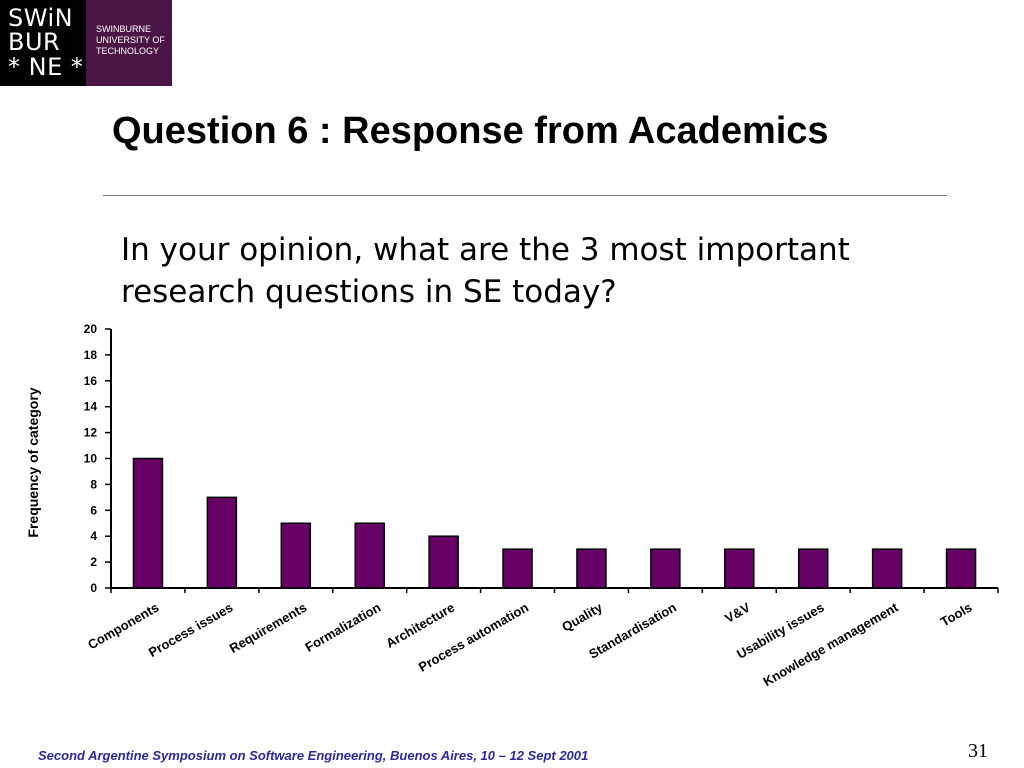 The width and height of the screenshot is (1024, 768). What do you see at coordinates (34, 42) in the screenshot?
I see `logo-mark-line: BUR` at bounding box center [34, 42].